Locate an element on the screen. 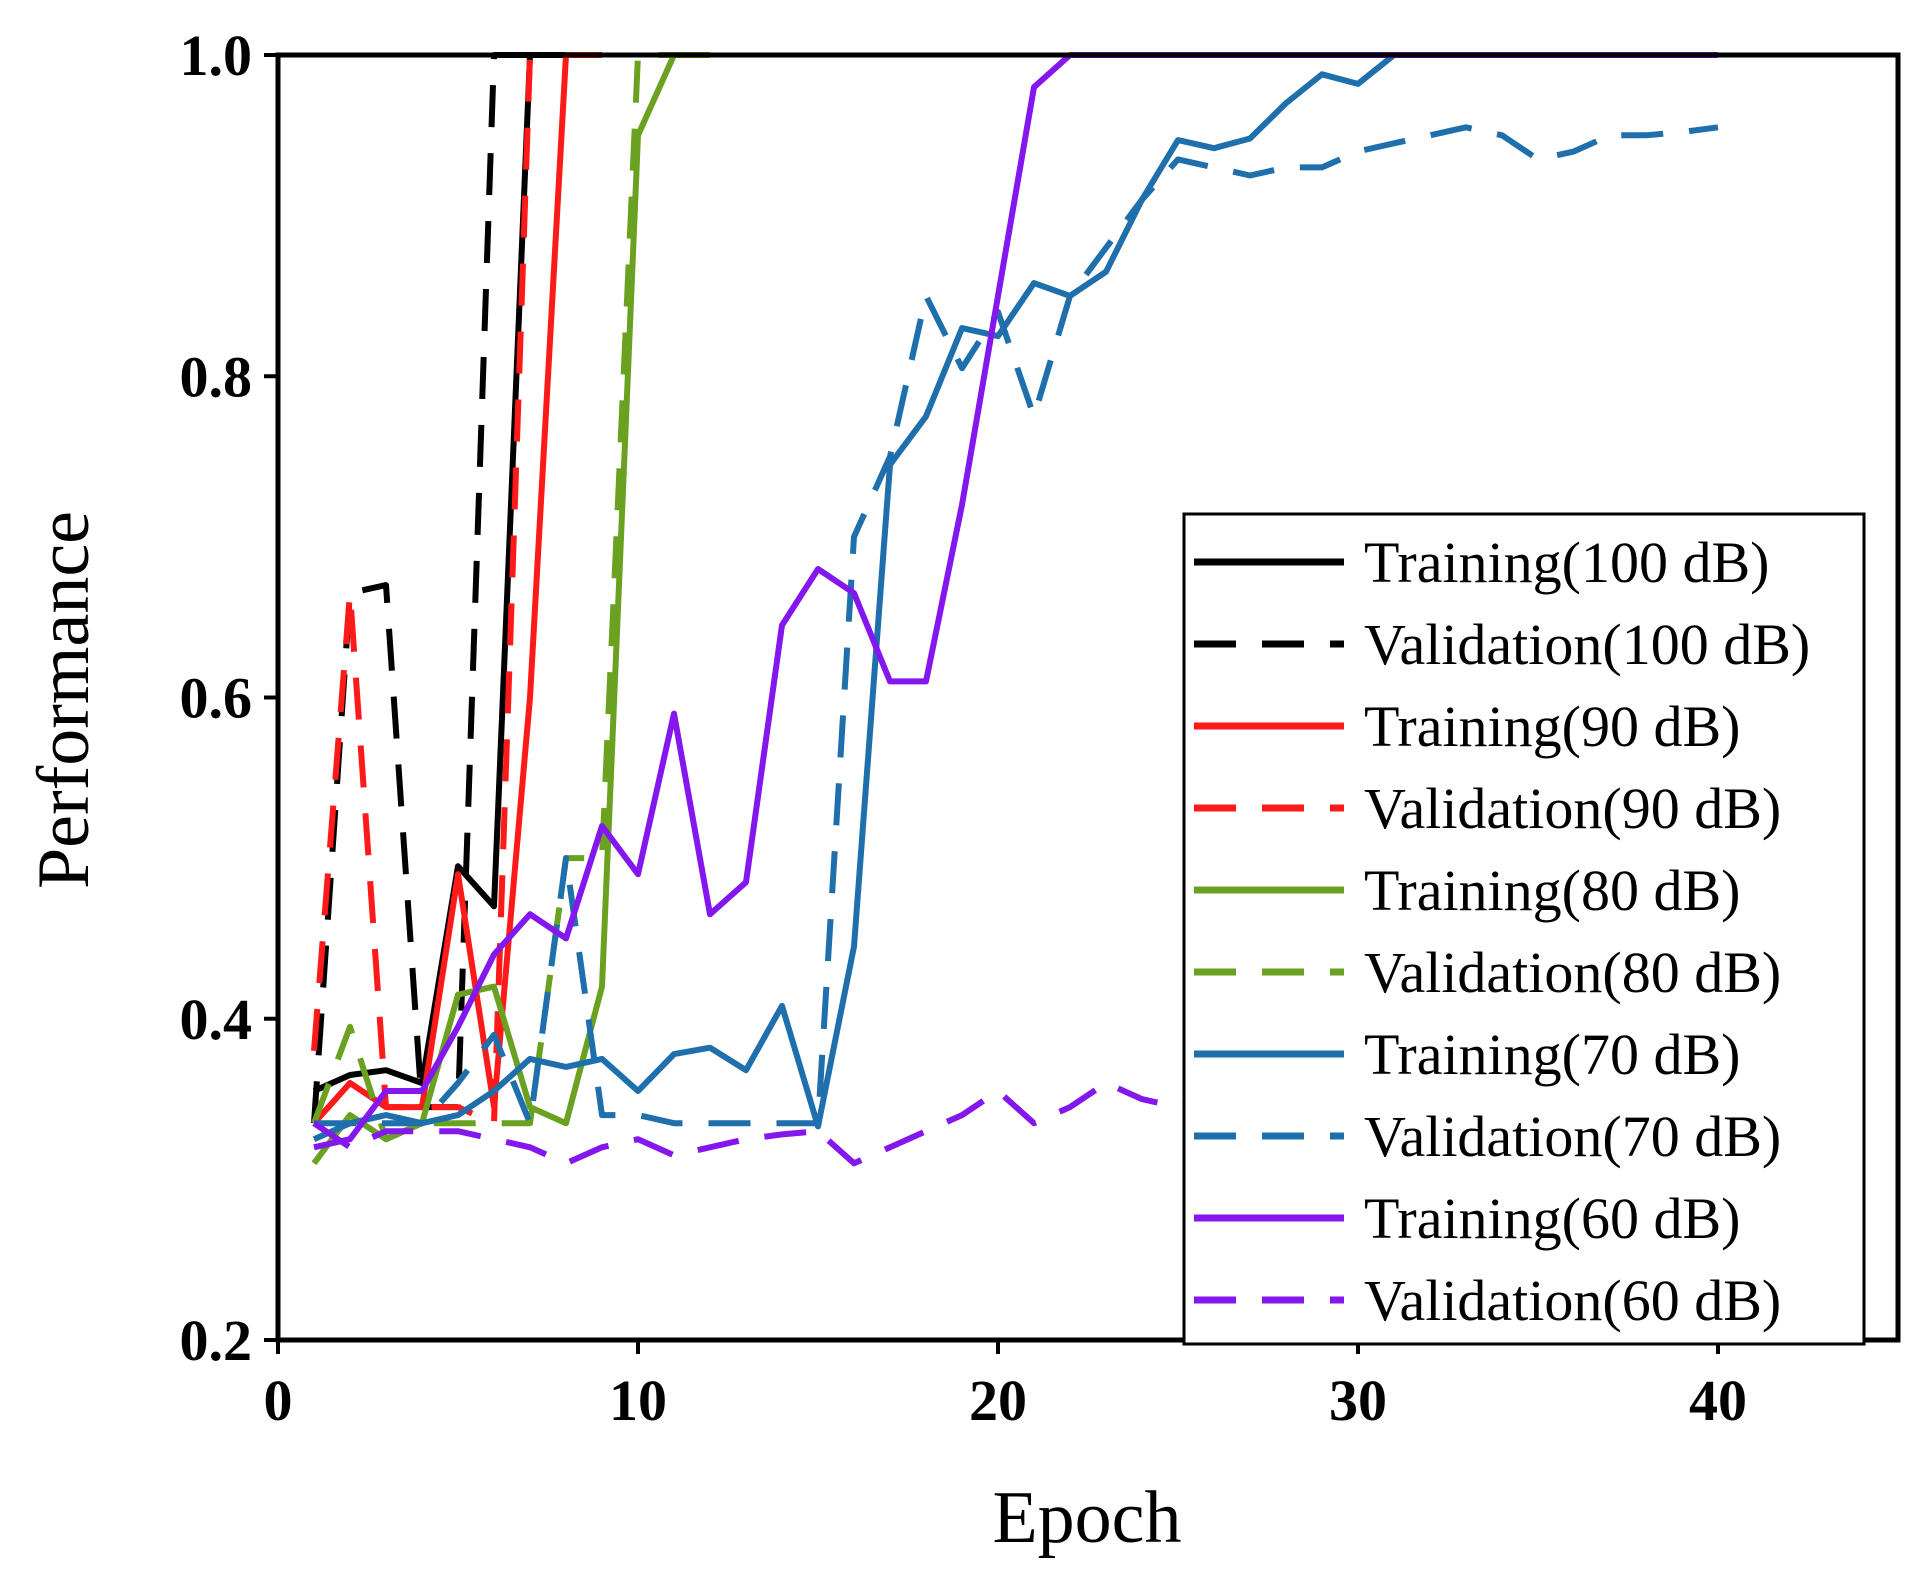  legend-label: Training(80 dB) is located at coordinates (1552, 890).